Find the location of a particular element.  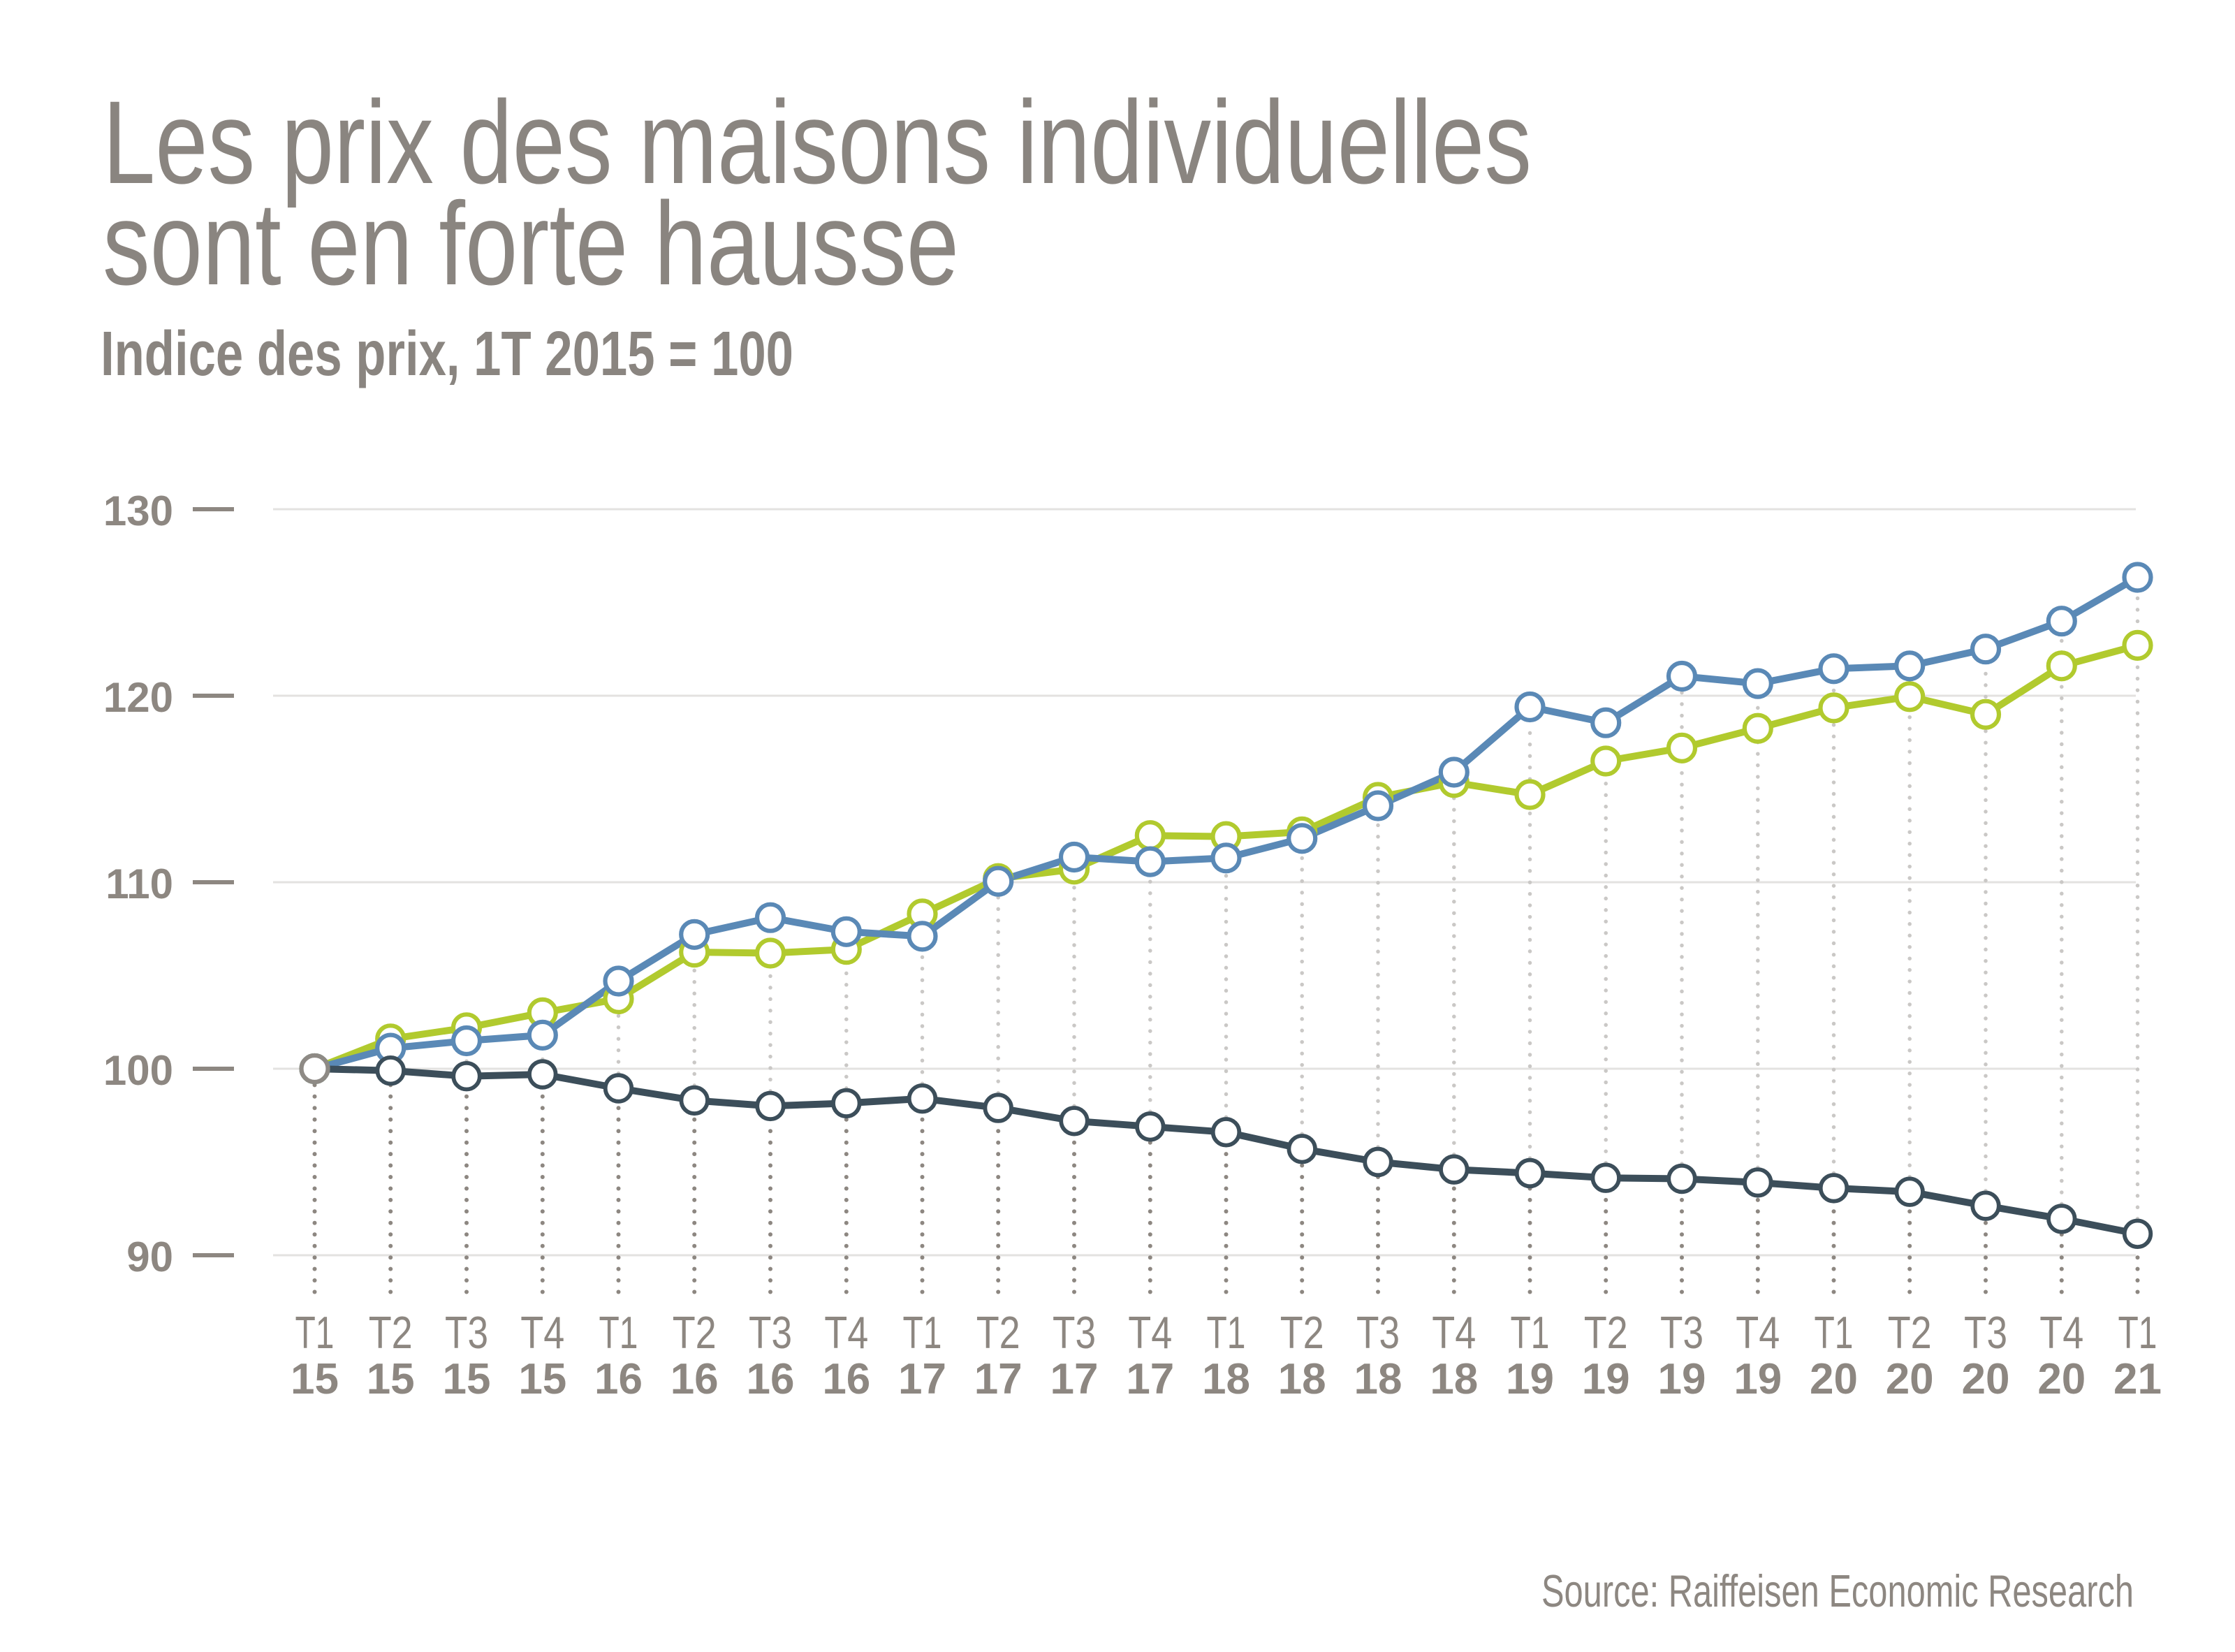

svg-text: 21 is located at coordinates (2138, 1379).